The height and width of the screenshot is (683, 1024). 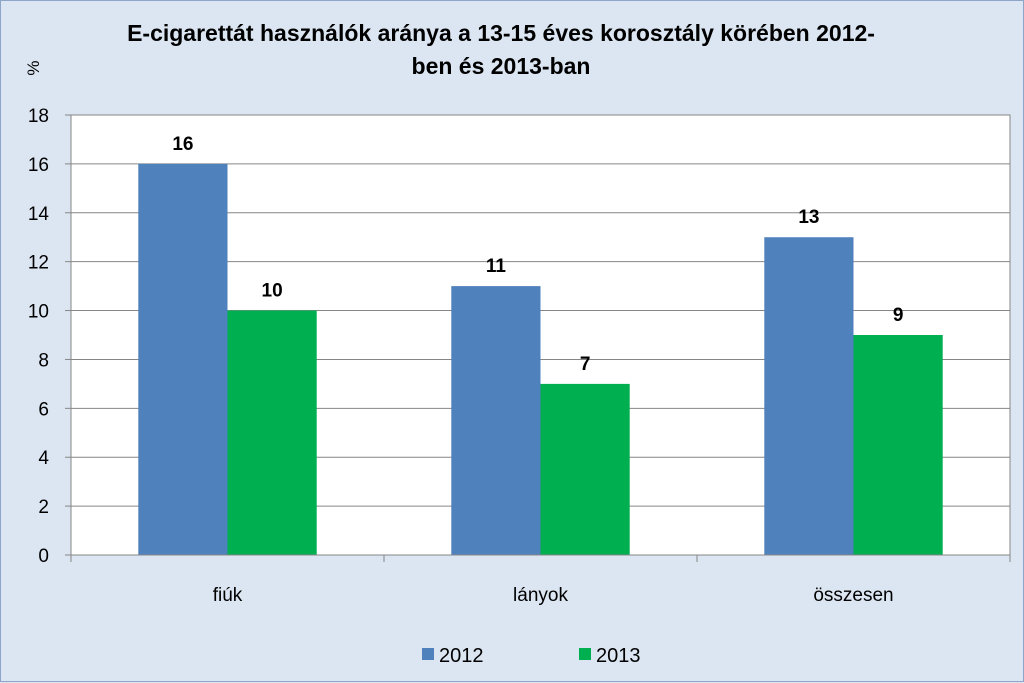 What do you see at coordinates (182, 144) in the screenshot?
I see `data-label: 16` at bounding box center [182, 144].